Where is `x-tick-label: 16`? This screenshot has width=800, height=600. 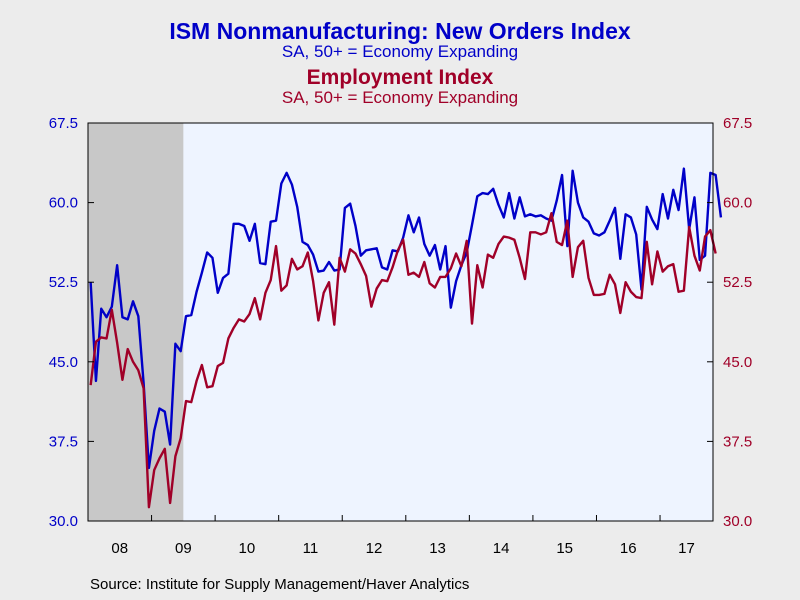 x-tick-label: 16 is located at coordinates (628, 548).